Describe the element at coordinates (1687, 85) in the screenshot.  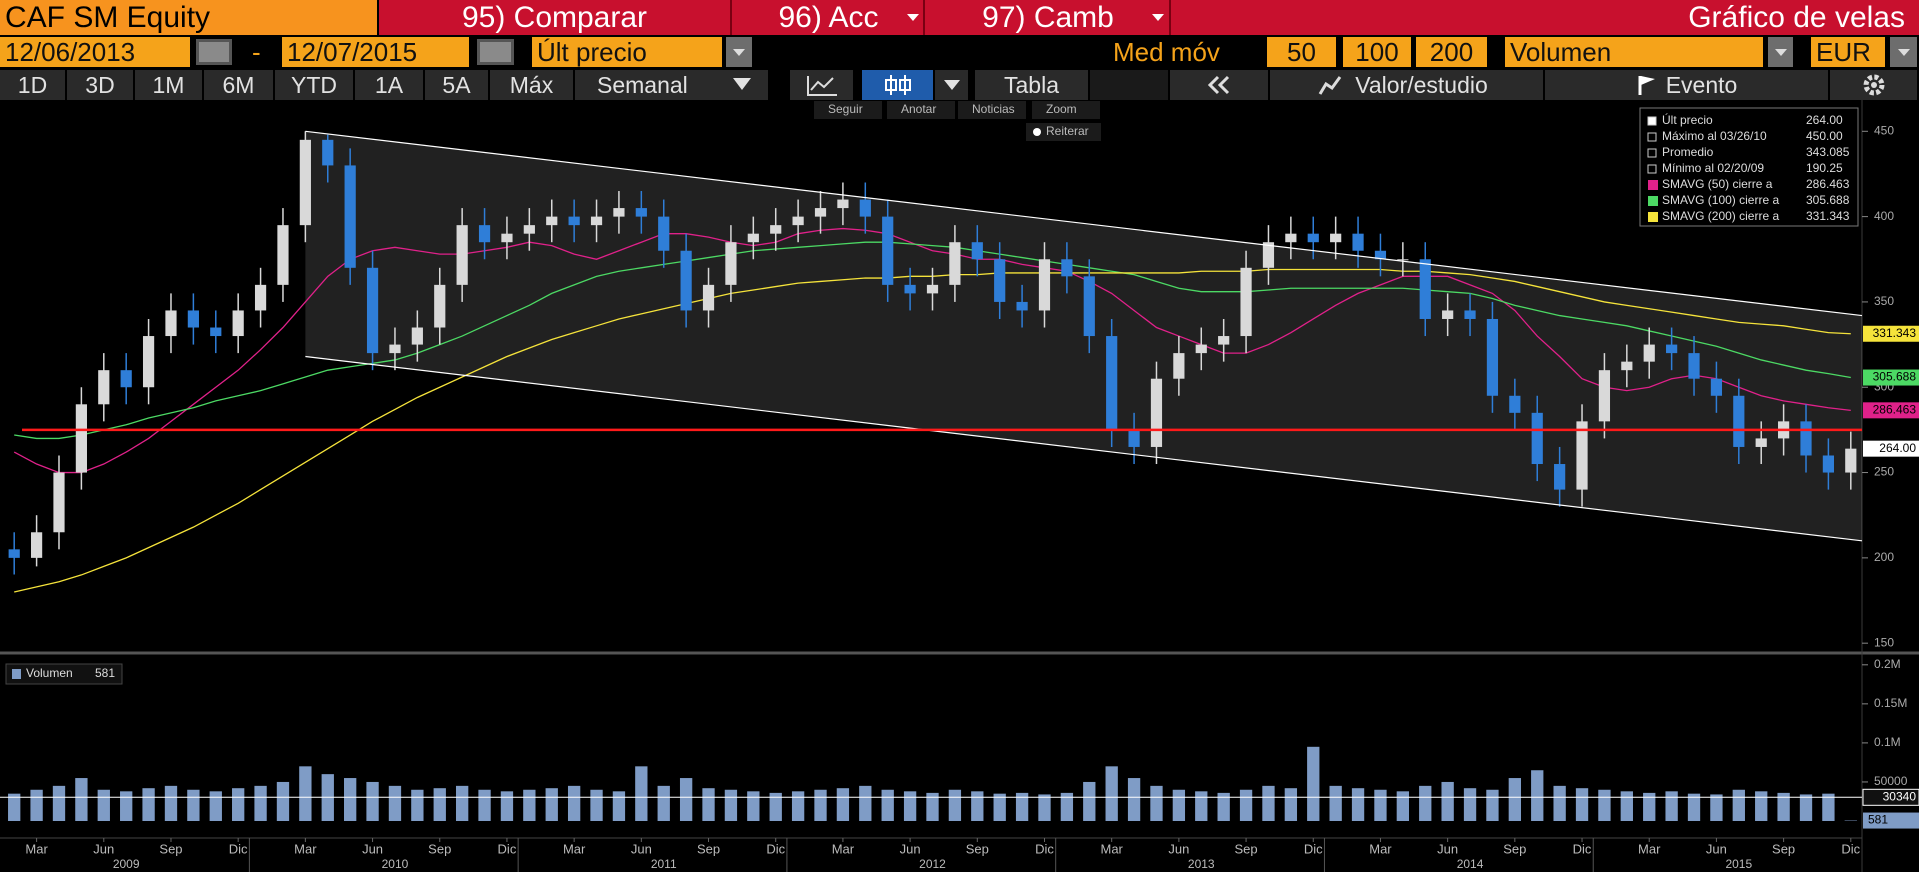
I see `event-button: Evento` at that location.